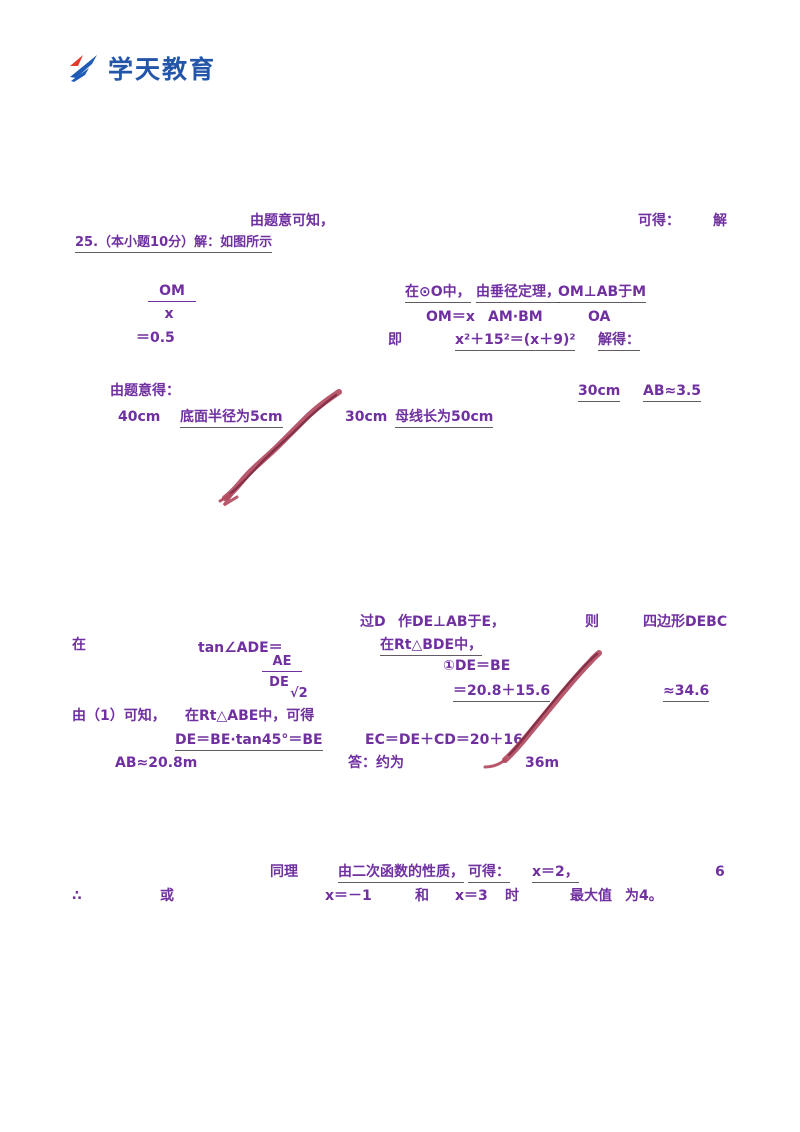 This screenshot has height=1132, width=800. Describe the element at coordinates (145, 391) in the screenshot. I see `s1-r4a: 由题意得：` at that location.